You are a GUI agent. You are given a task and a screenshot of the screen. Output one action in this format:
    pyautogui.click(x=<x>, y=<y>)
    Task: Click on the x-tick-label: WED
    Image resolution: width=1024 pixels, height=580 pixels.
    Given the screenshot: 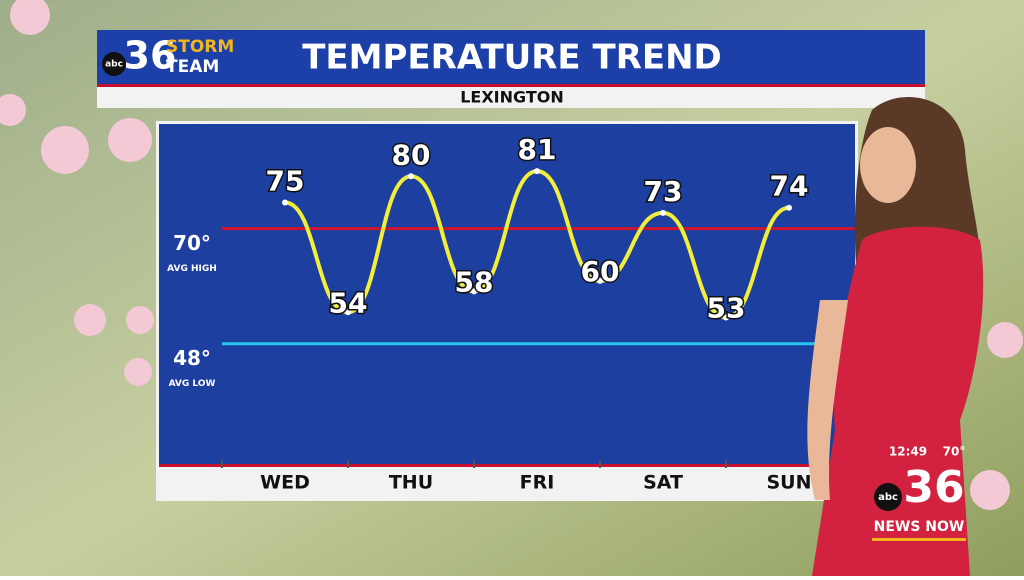 What is the action you would take?
    pyautogui.click(x=285, y=483)
    